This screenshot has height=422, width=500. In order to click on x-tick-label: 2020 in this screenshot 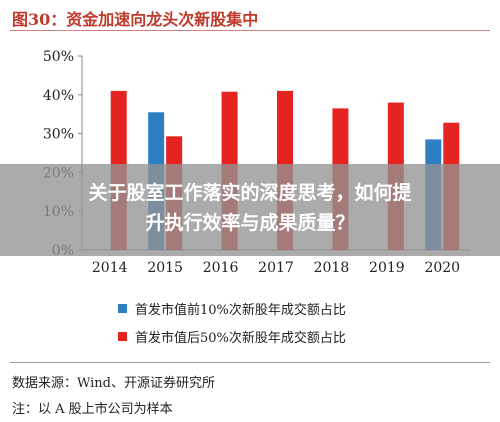, I will do `click(442, 268)`.